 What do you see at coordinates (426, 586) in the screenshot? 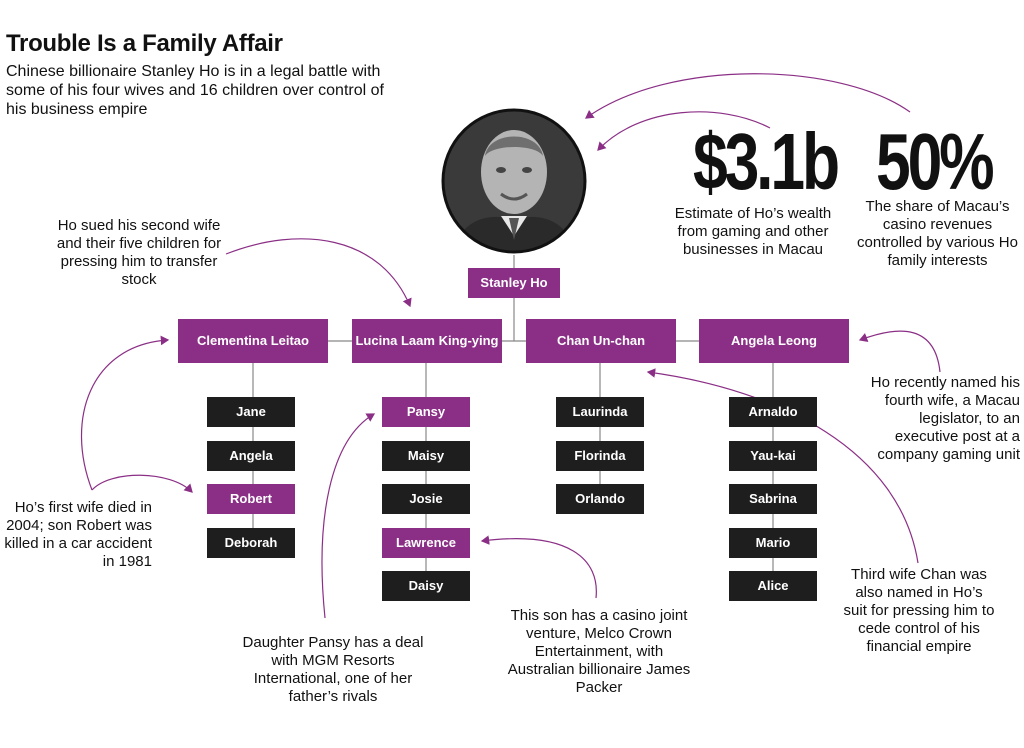
I see `child-daisy: Daisy` at bounding box center [426, 586].